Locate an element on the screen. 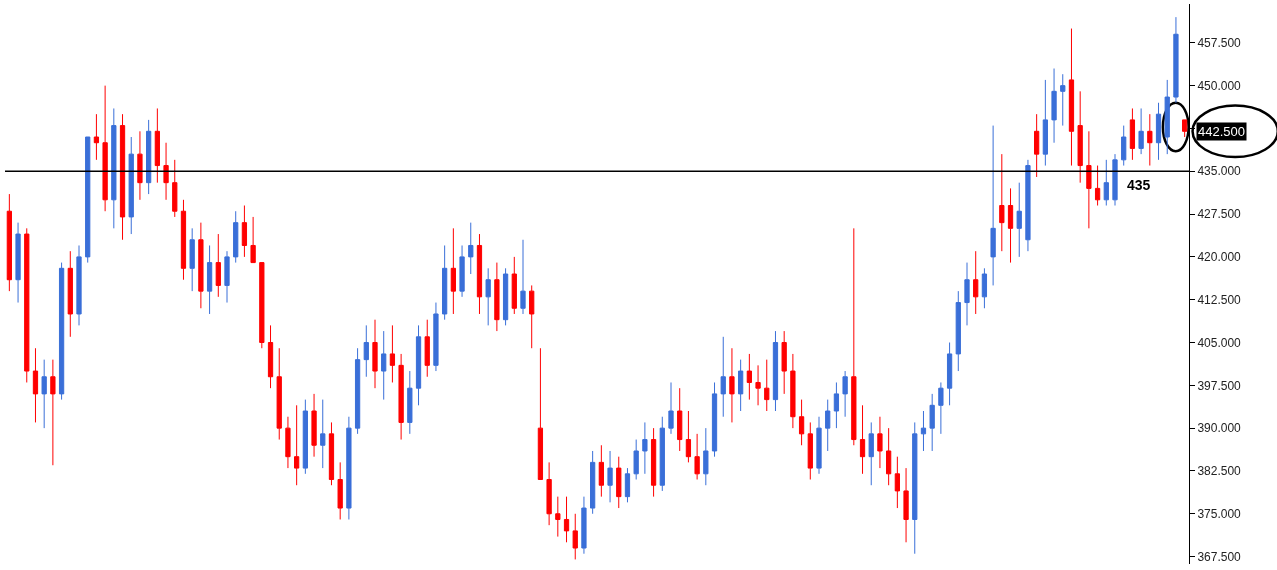 Image resolution: width=1277 pixels, height=570 pixels. y-tick-label: 457.500 is located at coordinates (1219, 43).